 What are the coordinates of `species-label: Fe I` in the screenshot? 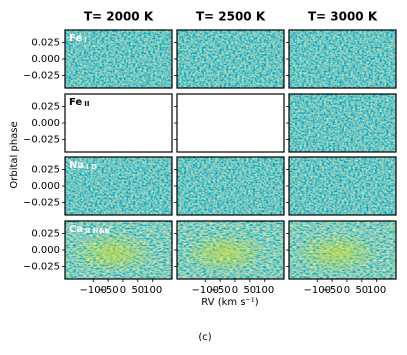 It's located at (78, 38).